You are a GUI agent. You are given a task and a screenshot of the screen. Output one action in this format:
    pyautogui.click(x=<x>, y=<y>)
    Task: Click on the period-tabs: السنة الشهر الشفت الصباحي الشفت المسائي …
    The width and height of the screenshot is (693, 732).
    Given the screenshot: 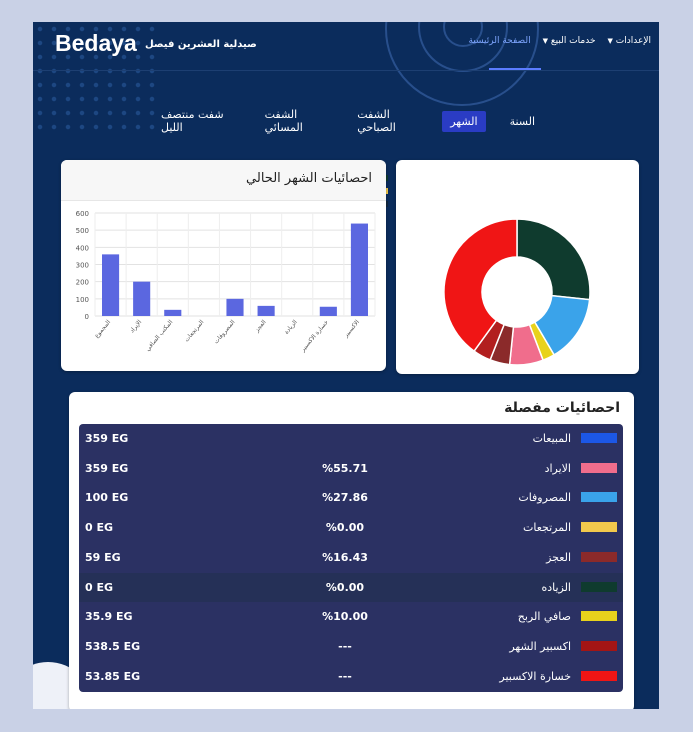 What is the action you would take?
    pyautogui.click(x=348, y=121)
    